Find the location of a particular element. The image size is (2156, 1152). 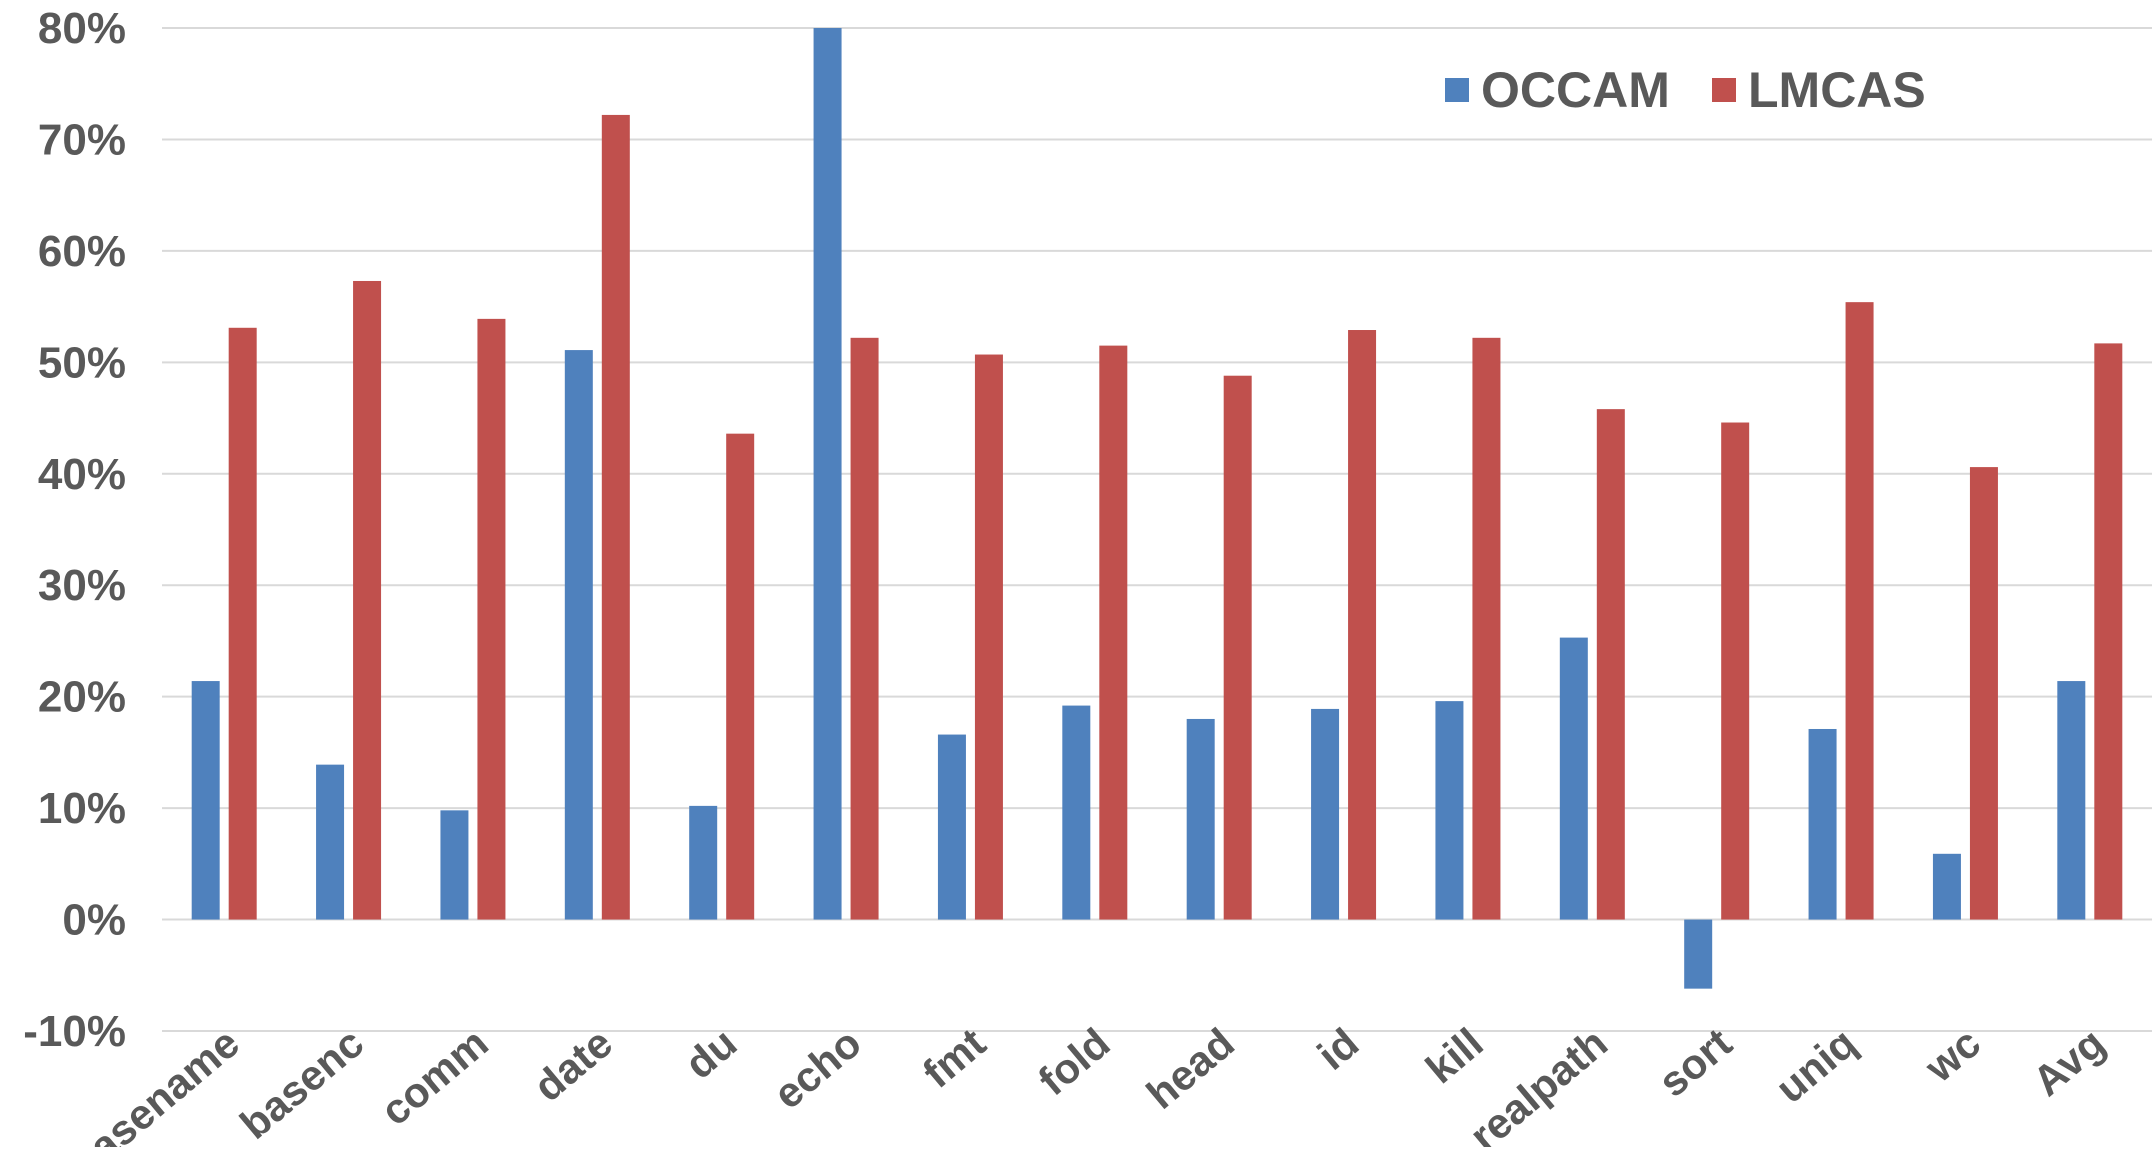

bar-lmcas-avg is located at coordinates (2108, 631).